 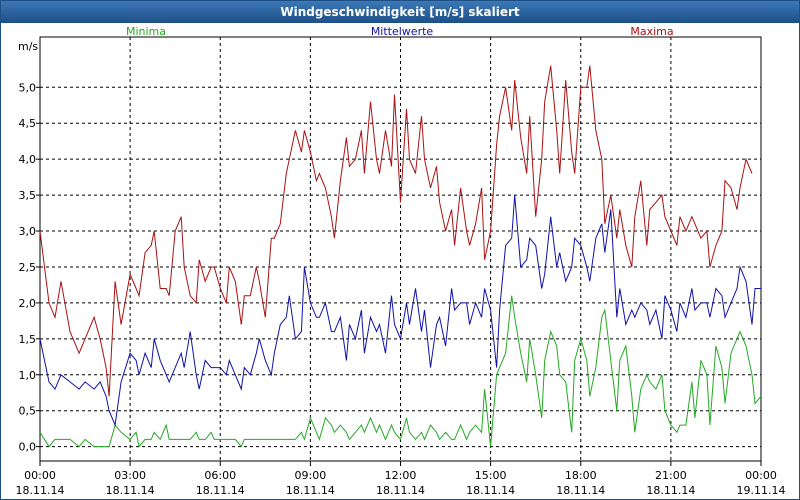 What do you see at coordinates (401, 475) in the screenshot?
I see `x-tick-time: 12:00` at bounding box center [401, 475].